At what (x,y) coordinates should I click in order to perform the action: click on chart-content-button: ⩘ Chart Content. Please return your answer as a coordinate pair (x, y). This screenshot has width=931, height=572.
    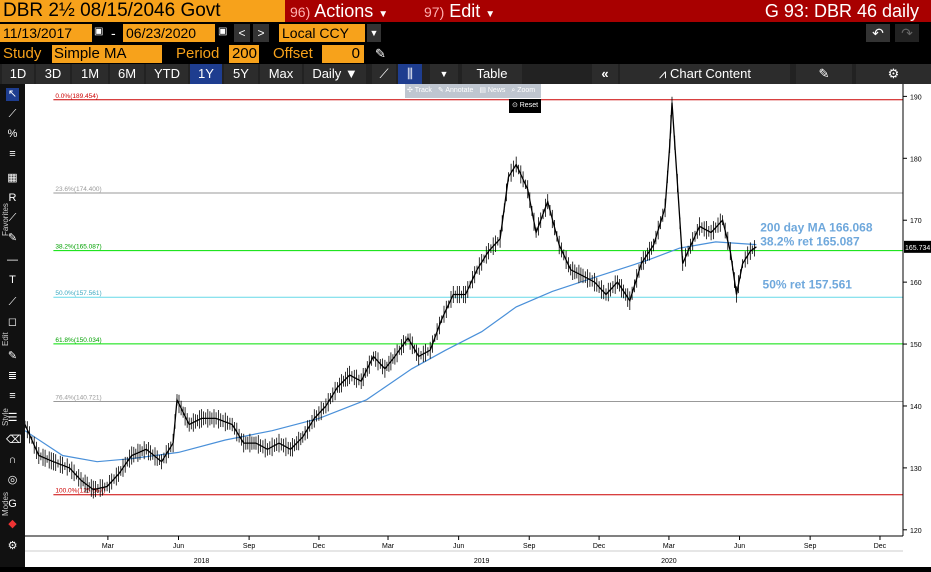
    Looking at the image, I should click on (705, 74).